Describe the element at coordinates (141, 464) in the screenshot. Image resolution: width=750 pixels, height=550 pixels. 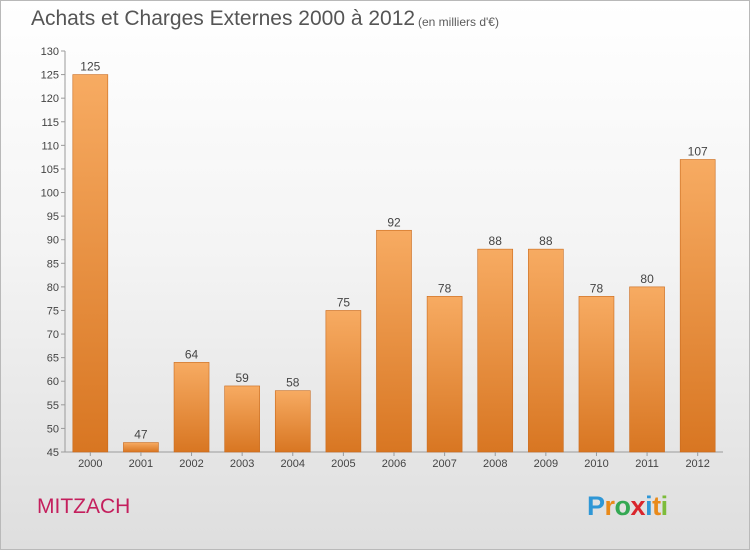
I see `x-tick-label-2001: 2001` at that location.